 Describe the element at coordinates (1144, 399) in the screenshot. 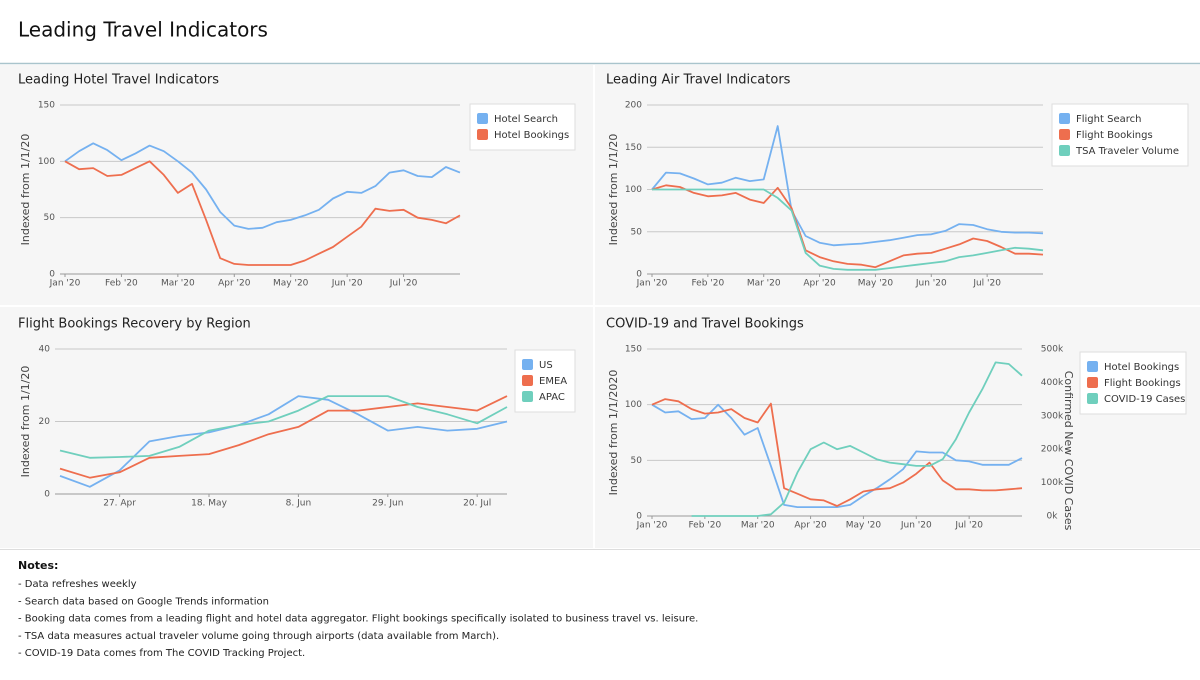

I see `legend-label: COVID-19 Cases` at that location.